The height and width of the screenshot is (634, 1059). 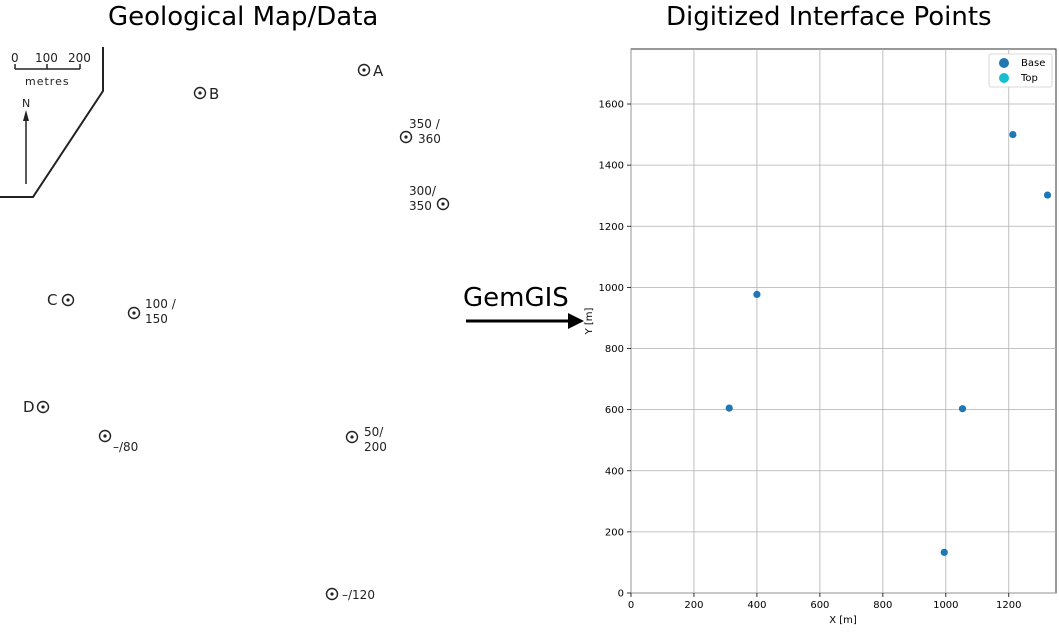 What do you see at coordinates (756, 605) in the screenshot?
I see `x-tick-label: 400` at bounding box center [756, 605].